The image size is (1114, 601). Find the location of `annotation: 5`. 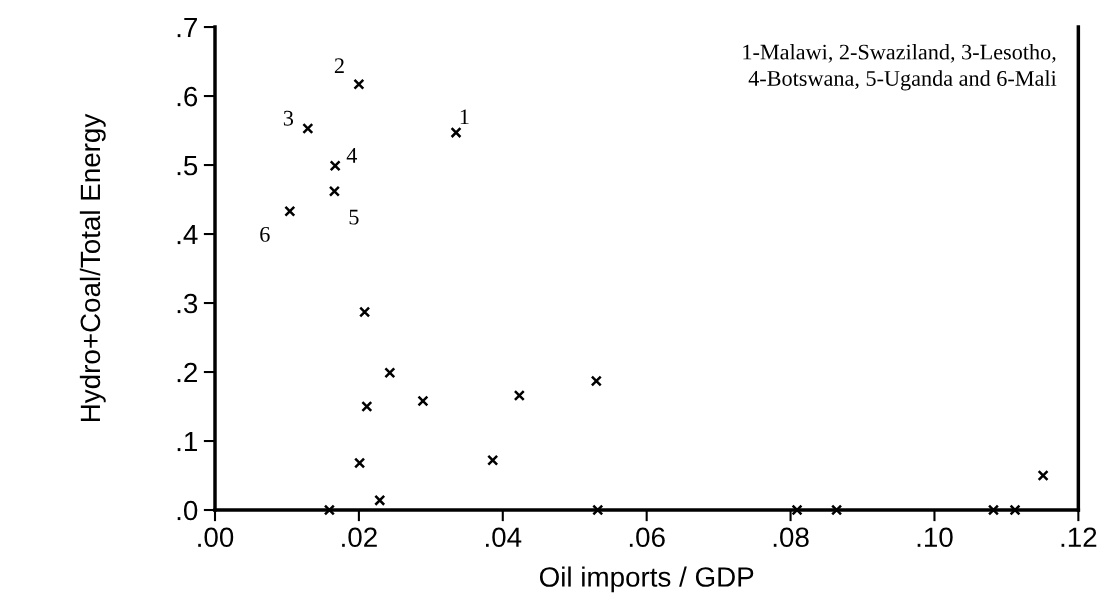

annotation: 5 is located at coordinates (354, 217).